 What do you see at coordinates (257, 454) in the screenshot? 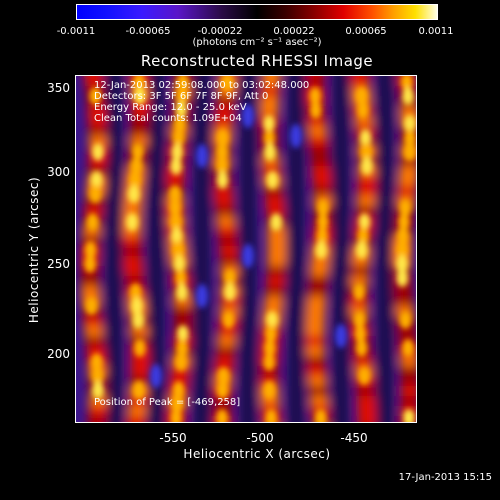
I see `x-axis-label: Heliocentric X (arcsec)` at bounding box center [257, 454].